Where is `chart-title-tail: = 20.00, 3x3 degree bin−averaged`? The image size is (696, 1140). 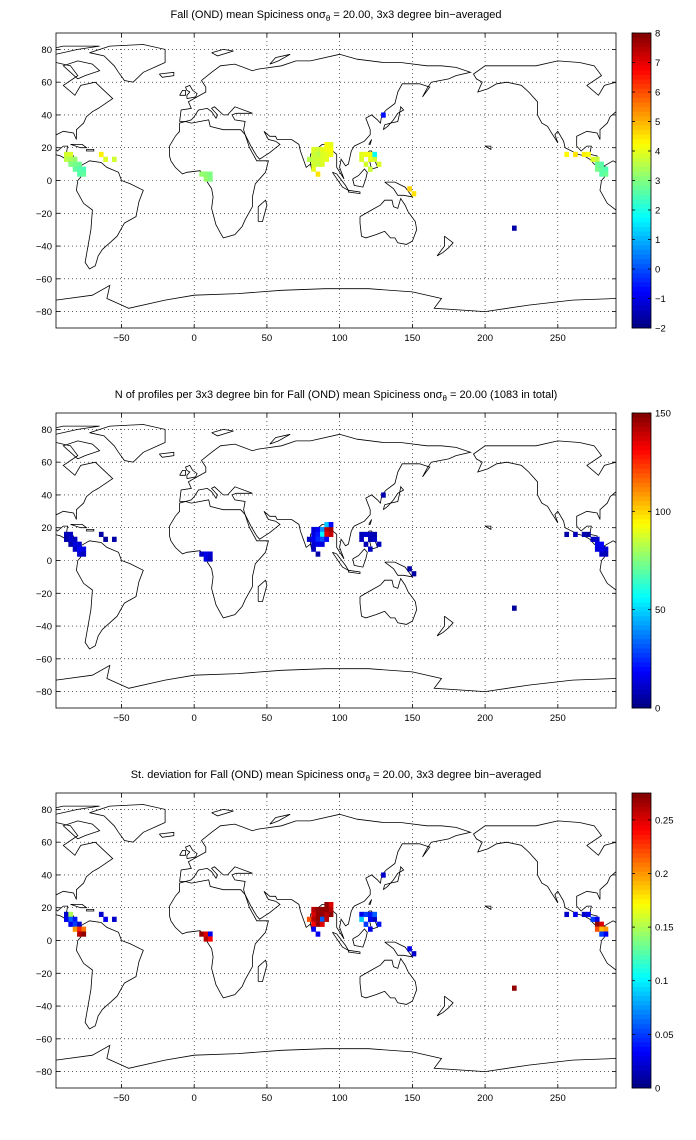
chart-title-tail: = 20.00, 3x3 degree bin−averaged is located at coordinates (415, 15).